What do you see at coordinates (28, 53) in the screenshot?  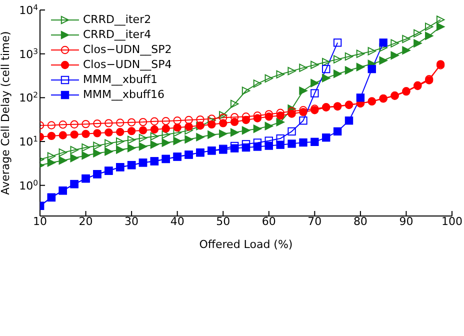 I see `y-tick-label: 10$^{3}$` at bounding box center [28, 53].